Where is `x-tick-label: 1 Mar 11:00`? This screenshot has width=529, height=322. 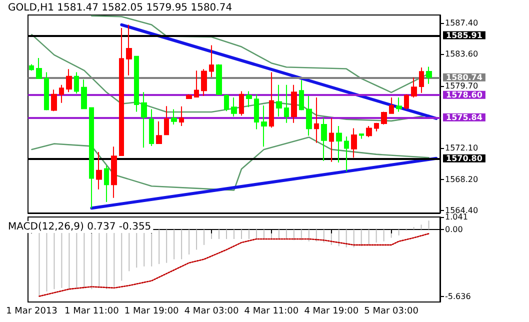 x-tick-label: 1 Mar 11:00 is located at coordinates (92, 311).